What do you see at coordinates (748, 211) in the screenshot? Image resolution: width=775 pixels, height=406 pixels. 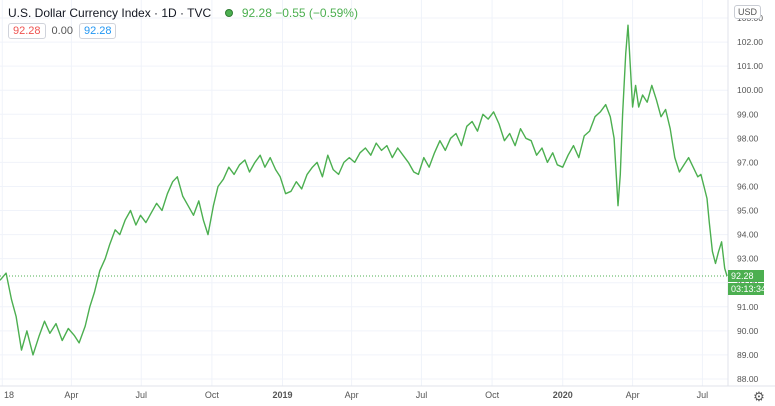 I see `y-tick-label: 95.00` at bounding box center [748, 211].